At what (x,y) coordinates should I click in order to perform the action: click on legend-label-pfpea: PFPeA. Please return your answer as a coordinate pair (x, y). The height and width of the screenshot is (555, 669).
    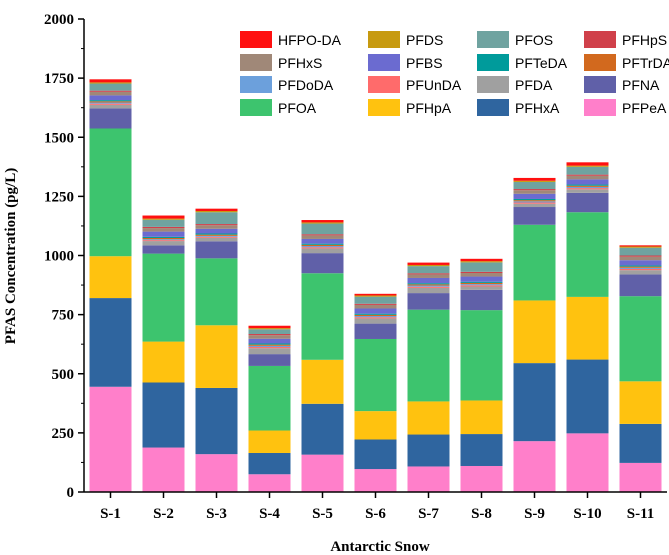
    Looking at the image, I should click on (644, 108).